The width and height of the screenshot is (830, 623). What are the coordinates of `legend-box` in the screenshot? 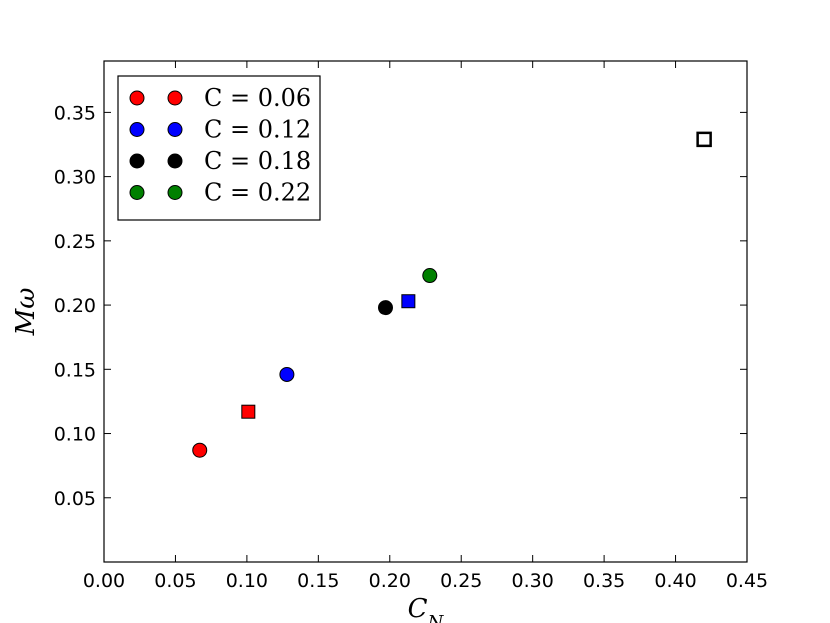 It's located at (219, 148).